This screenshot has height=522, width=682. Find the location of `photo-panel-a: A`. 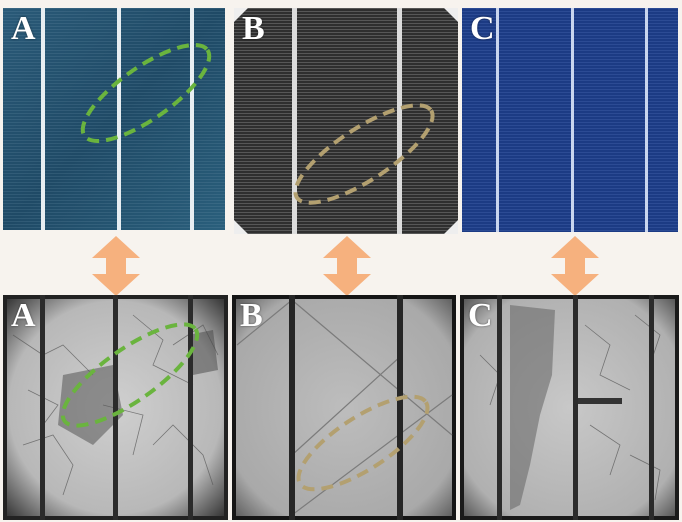

photo-panel-a: A is located at coordinates (114, 119).